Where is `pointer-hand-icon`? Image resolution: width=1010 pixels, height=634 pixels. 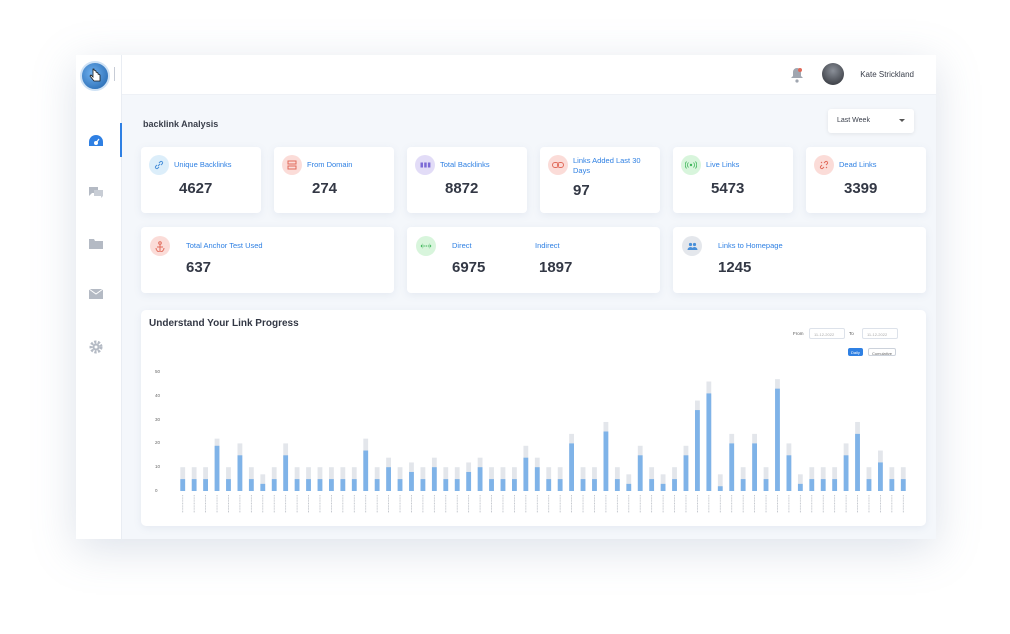 pointer-hand-icon is located at coordinates (95, 75).